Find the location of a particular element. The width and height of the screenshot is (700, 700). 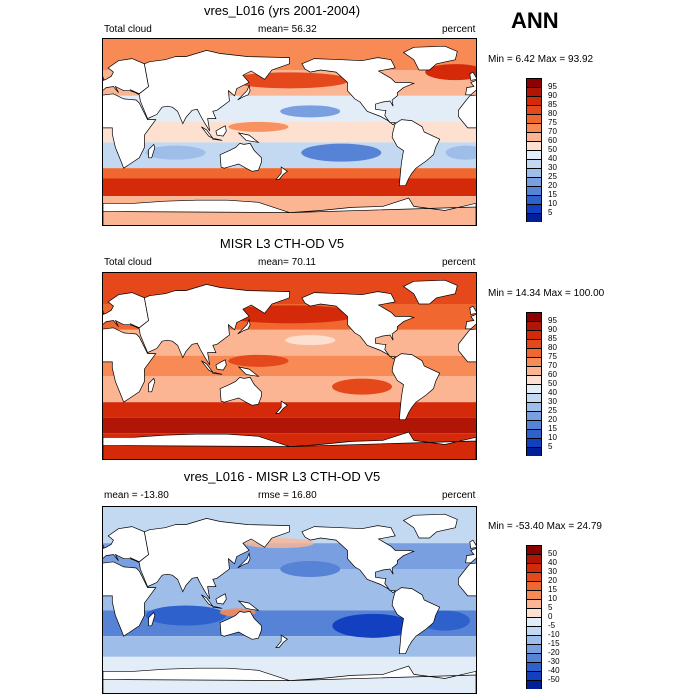

panel-1-units-label: percent is located at coordinates (459, 29).